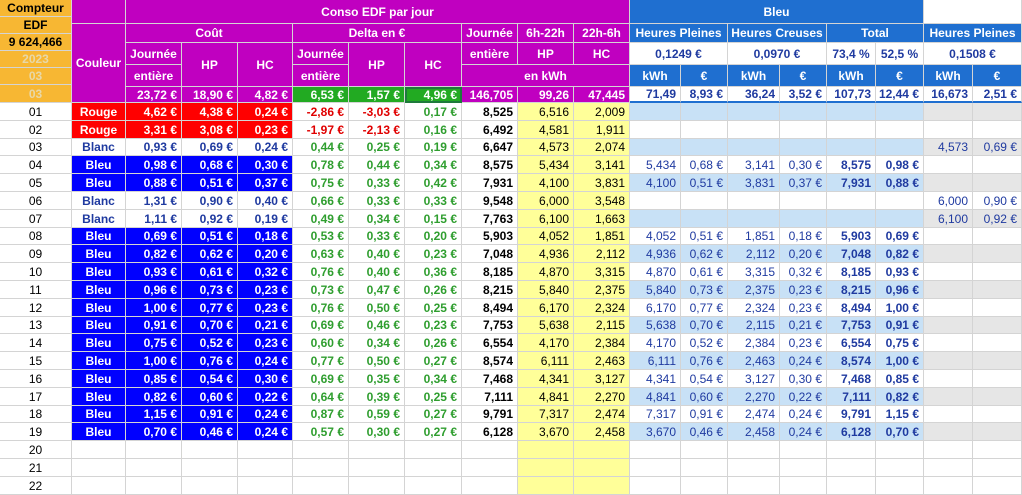 Image resolution: width=1022 pixels, height=495 pixels. Describe the element at coordinates (655, 76) in the screenshot. I see `header-bleu-unit-0: kWh` at that location.